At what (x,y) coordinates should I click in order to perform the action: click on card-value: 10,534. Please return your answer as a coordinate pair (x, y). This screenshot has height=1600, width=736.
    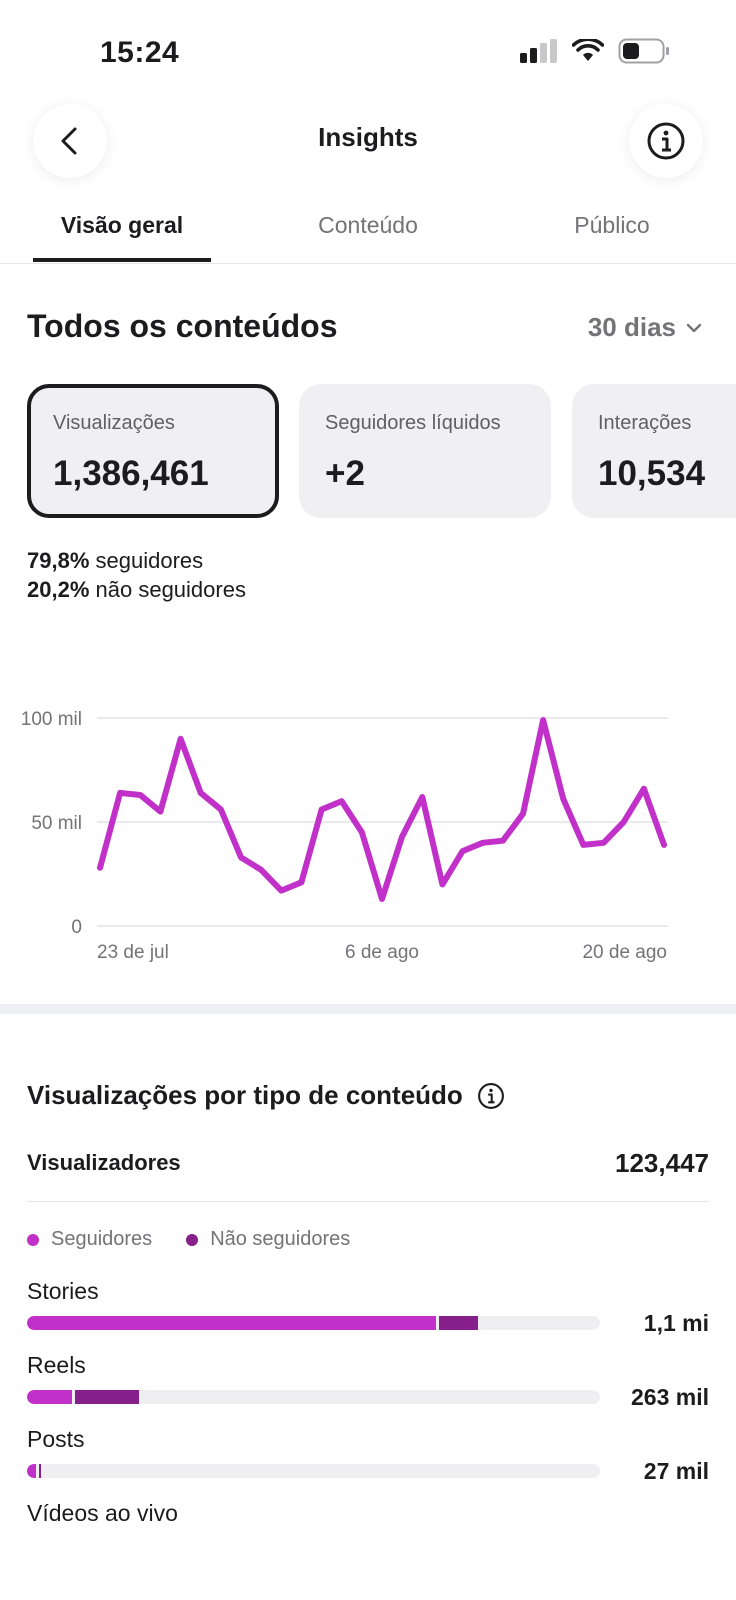
    Looking at the image, I should click on (652, 473).